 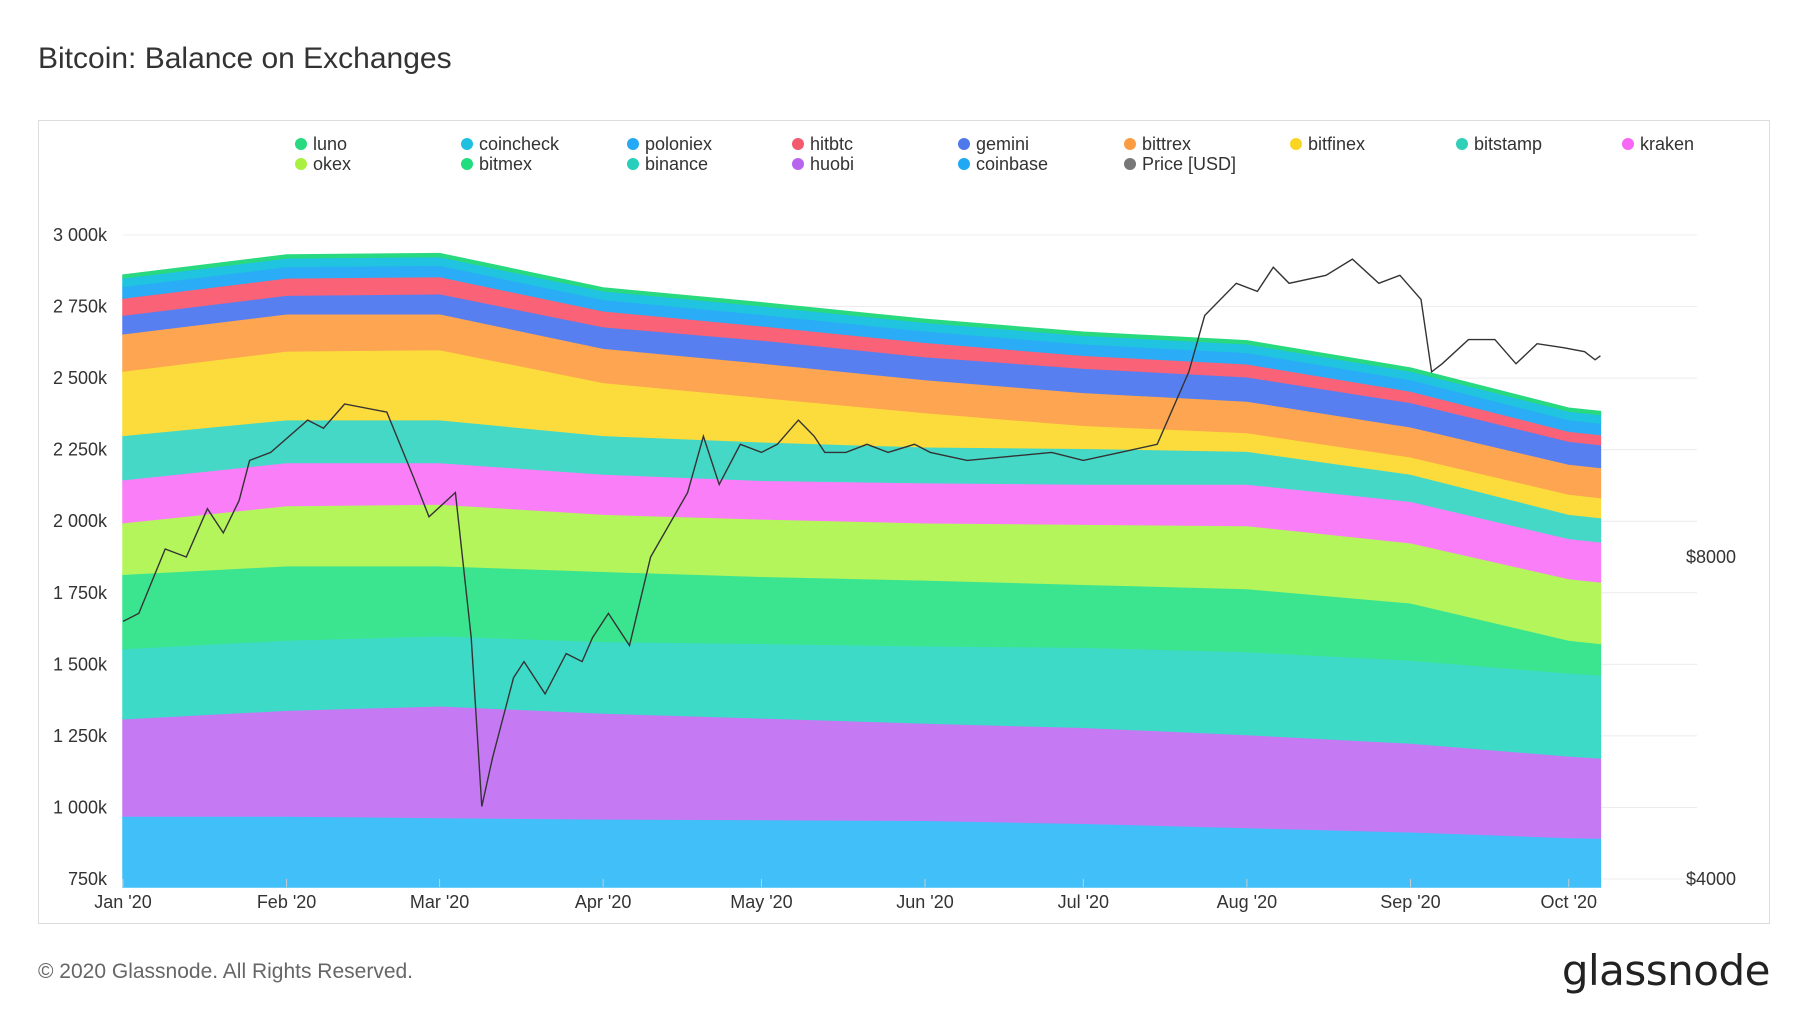 I want to click on legend-item-bitstamp: bitstamp, so click(x=1499, y=144).